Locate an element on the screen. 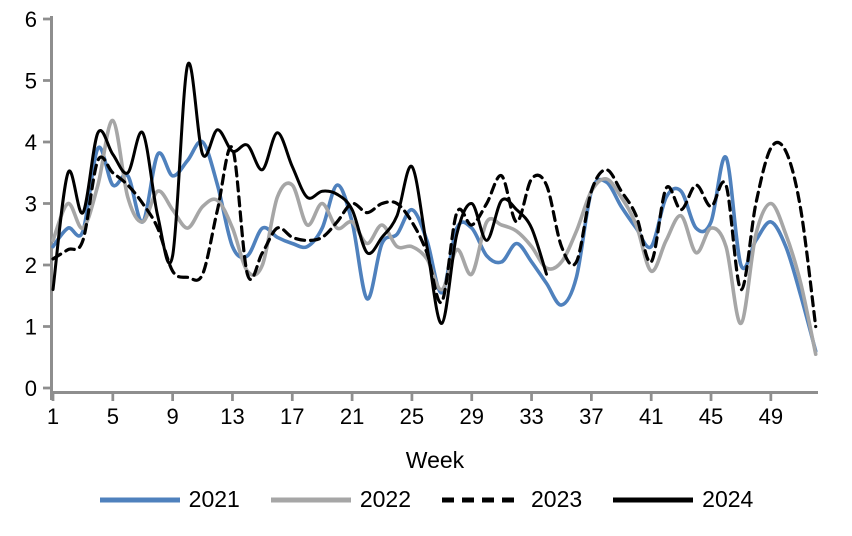 This screenshot has height=536, width=852. x-tick-label: 21 is located at coordinates (352, 416).